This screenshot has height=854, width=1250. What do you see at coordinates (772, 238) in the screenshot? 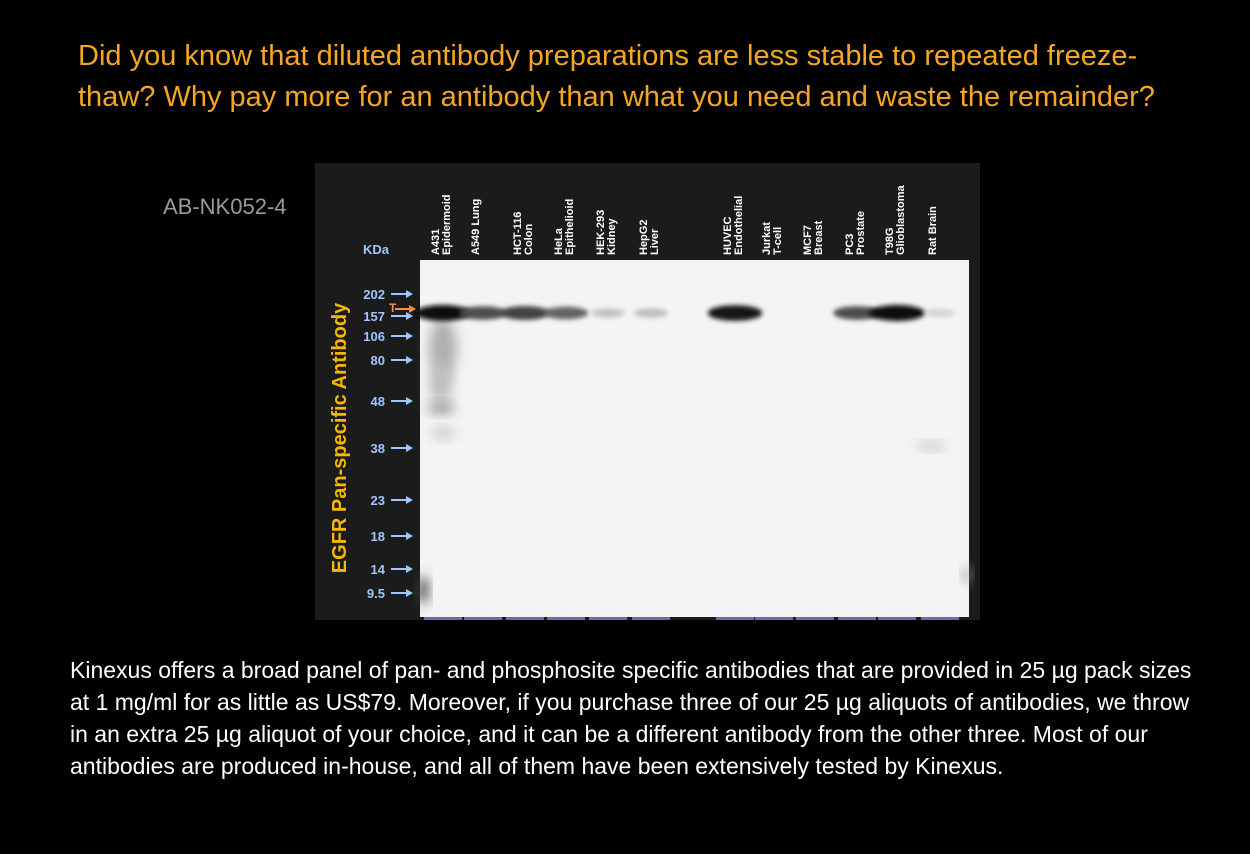
I see `lane-label: JurkatT-cell` at bounding box center [772, 238].